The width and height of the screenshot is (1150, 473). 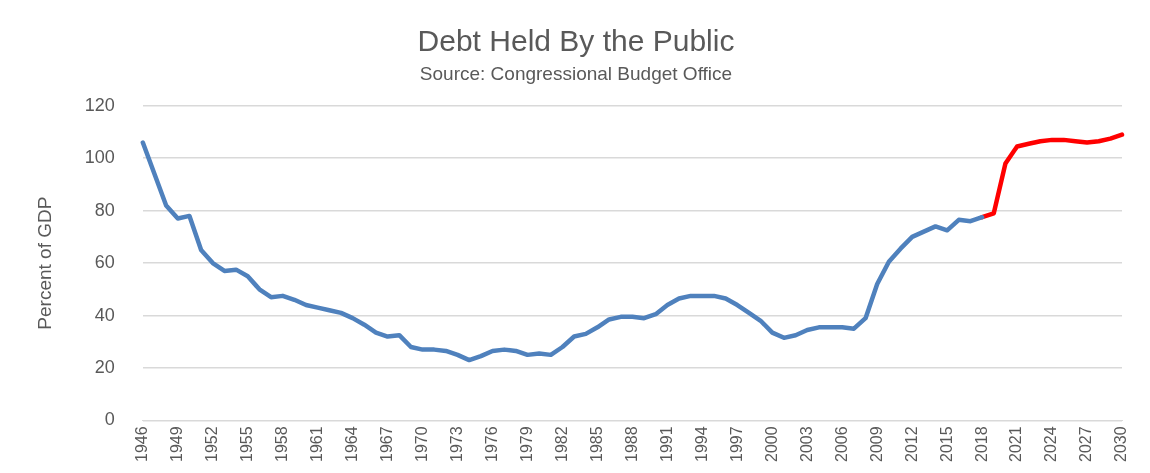 What do you see at coordinates (491, 444) in the screenshot?
I see `x-tick-label: 1976` at bounding box center [491, 444].